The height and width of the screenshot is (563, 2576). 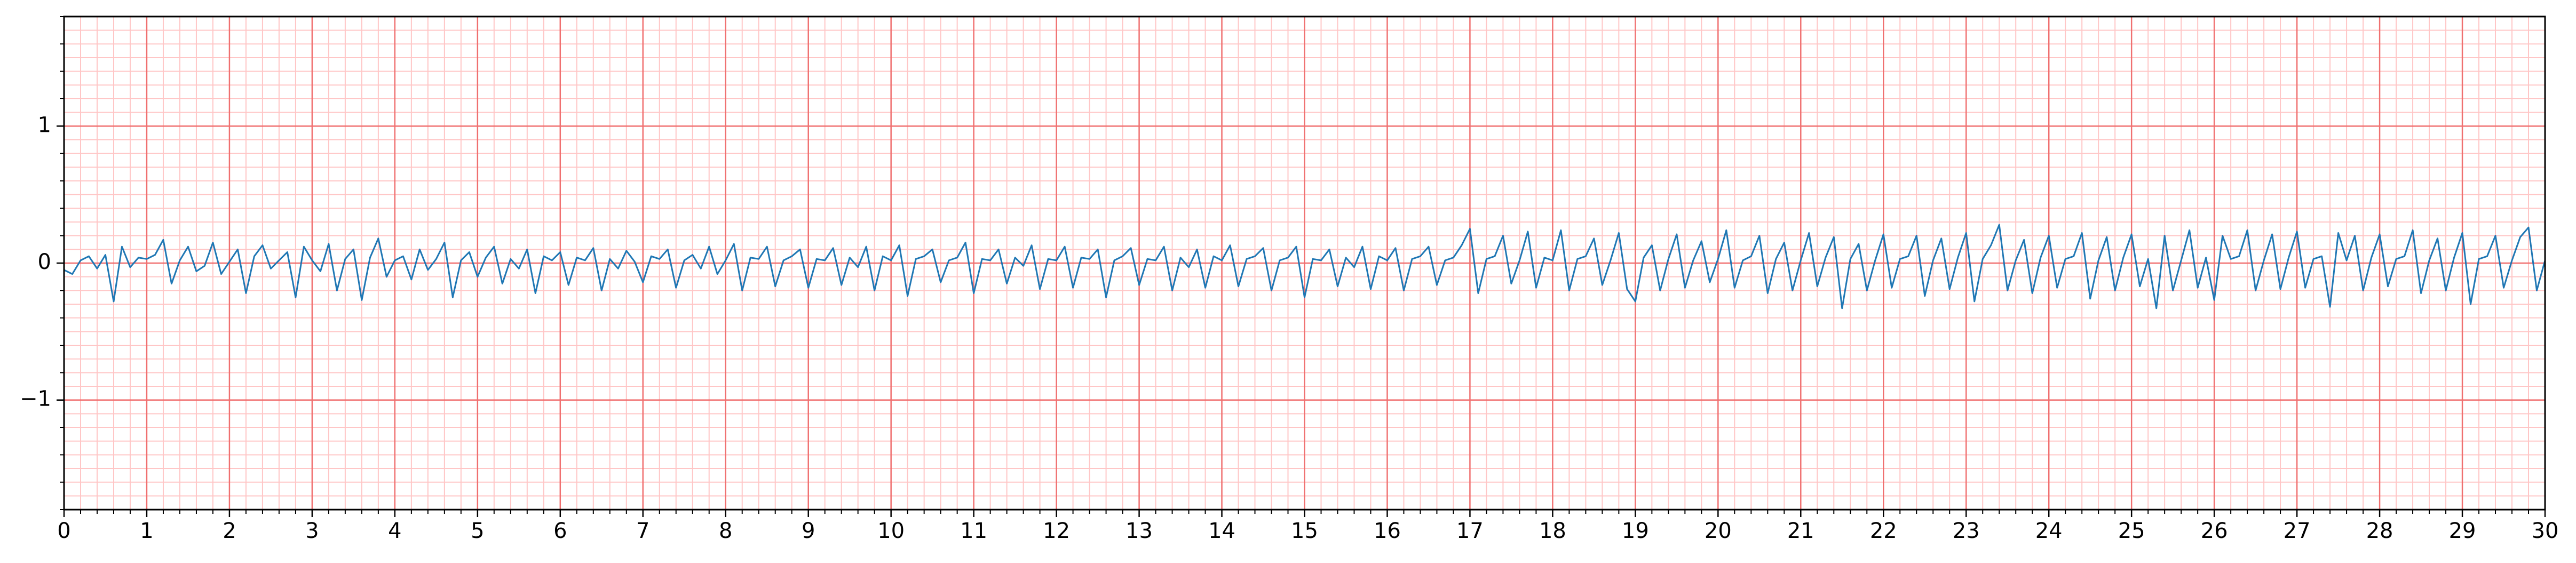 I want to click on x-tick-label: 19, so click(x=1635, y=531).